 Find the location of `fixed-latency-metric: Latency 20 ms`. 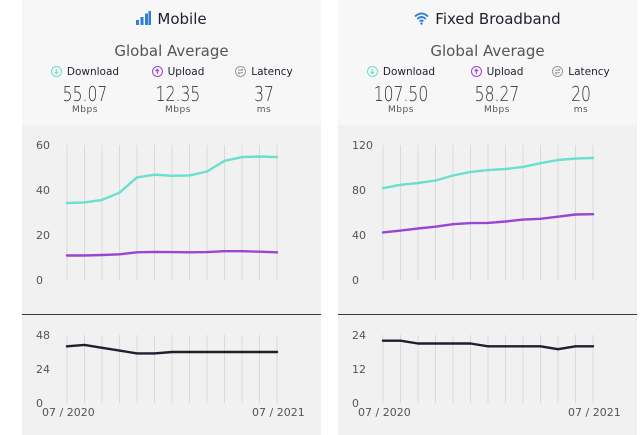

fixed-latency-metric: Latency 20 ms is located at coordinates (581, 90).